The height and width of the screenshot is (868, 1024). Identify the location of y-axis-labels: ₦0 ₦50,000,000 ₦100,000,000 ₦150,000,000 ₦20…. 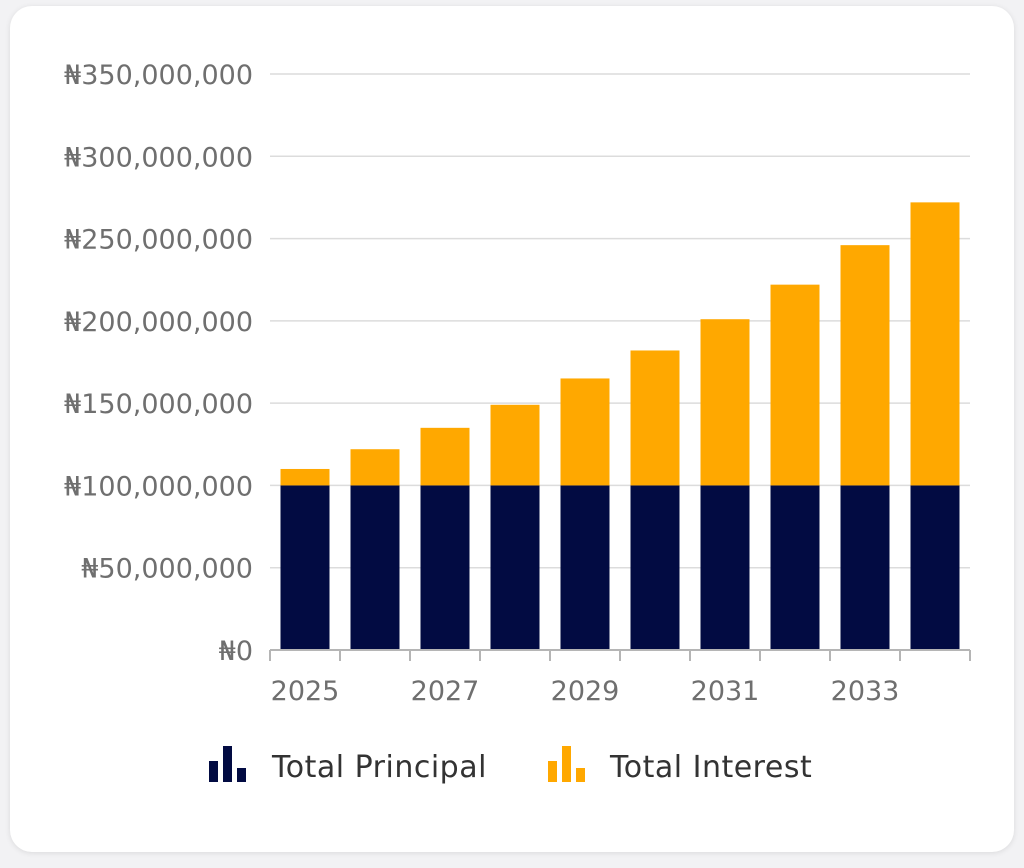
(158, 363).